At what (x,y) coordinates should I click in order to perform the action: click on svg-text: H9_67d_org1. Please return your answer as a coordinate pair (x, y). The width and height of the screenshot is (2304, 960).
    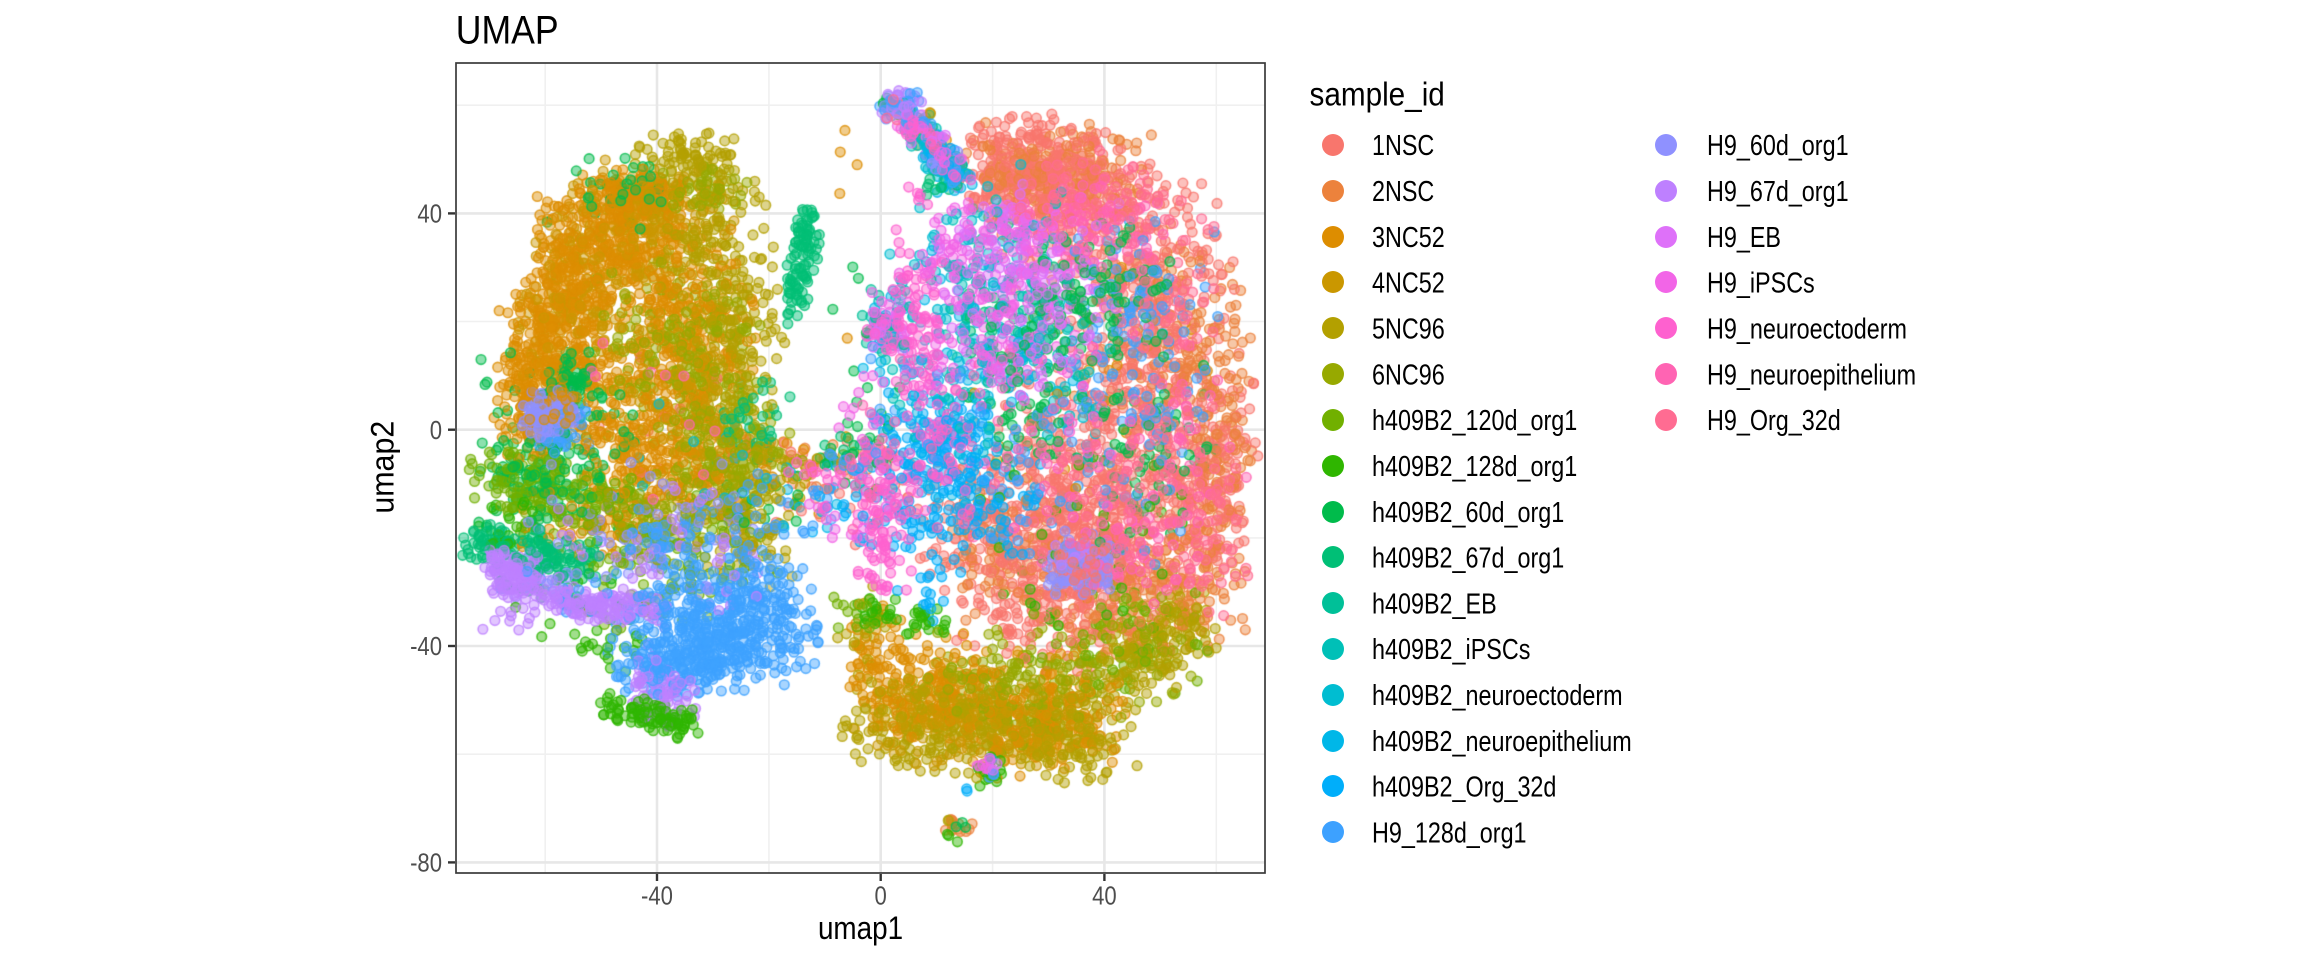
    Looking at the image, I should click on (1778, 191).